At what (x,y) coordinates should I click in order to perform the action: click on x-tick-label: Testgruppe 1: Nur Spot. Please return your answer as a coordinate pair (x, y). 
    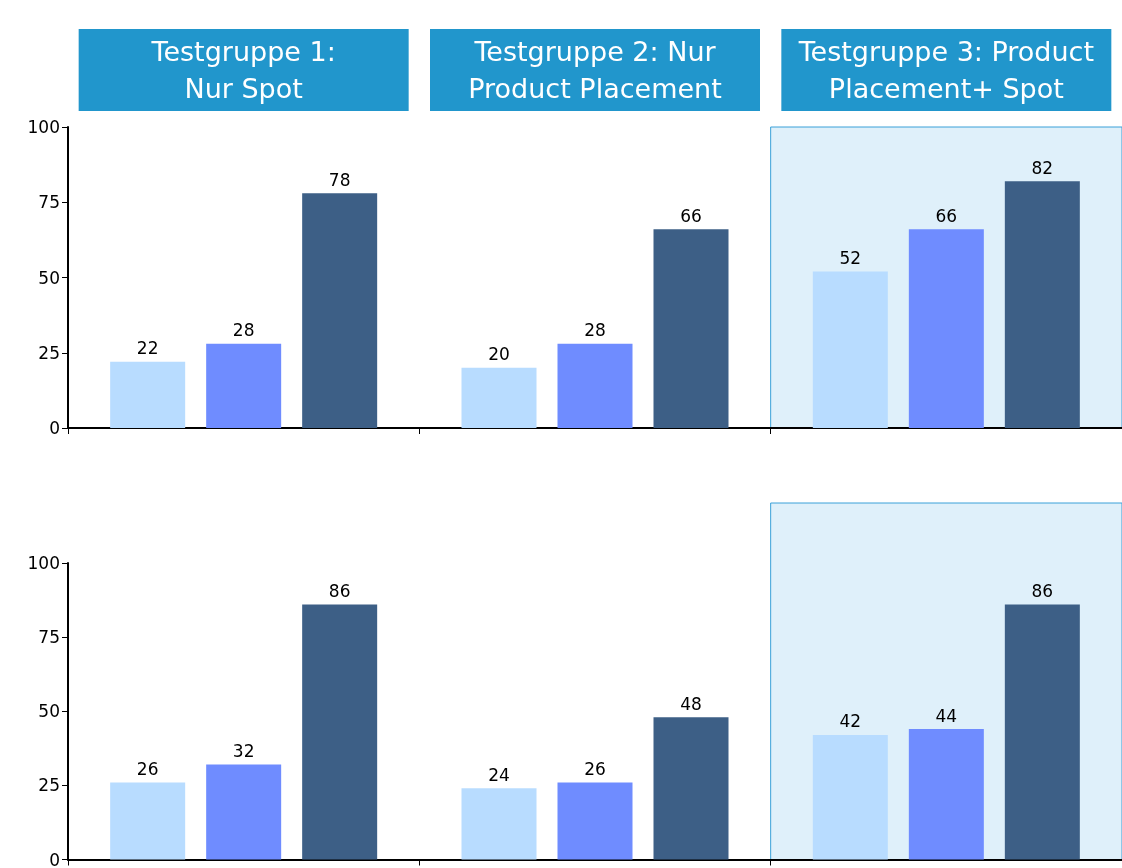
    Looking at the image, I should click on (243, 70).